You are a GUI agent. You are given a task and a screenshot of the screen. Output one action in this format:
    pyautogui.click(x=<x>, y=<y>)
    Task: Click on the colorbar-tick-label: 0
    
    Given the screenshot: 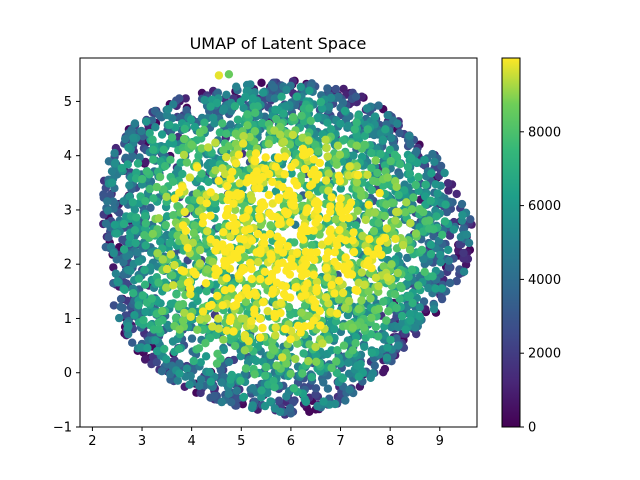 What is the action you would take?
    pyautogui.click(x=532, y=428)
    